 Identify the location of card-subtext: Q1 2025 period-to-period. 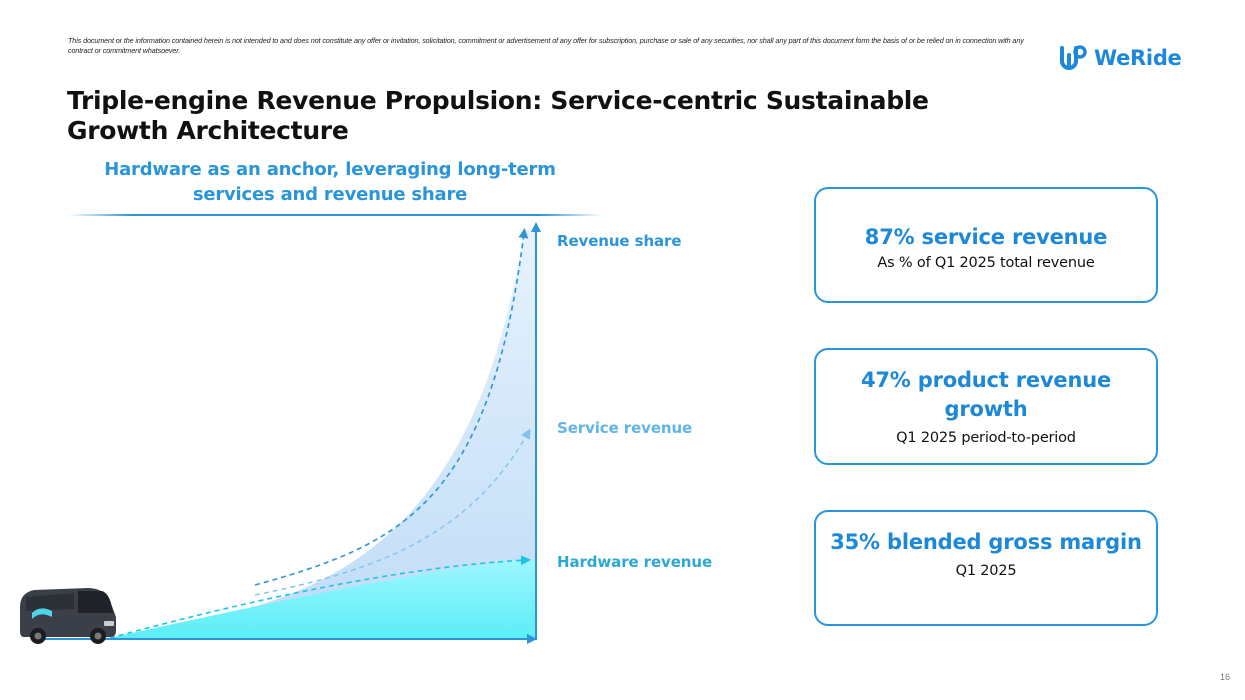
(986, 438).